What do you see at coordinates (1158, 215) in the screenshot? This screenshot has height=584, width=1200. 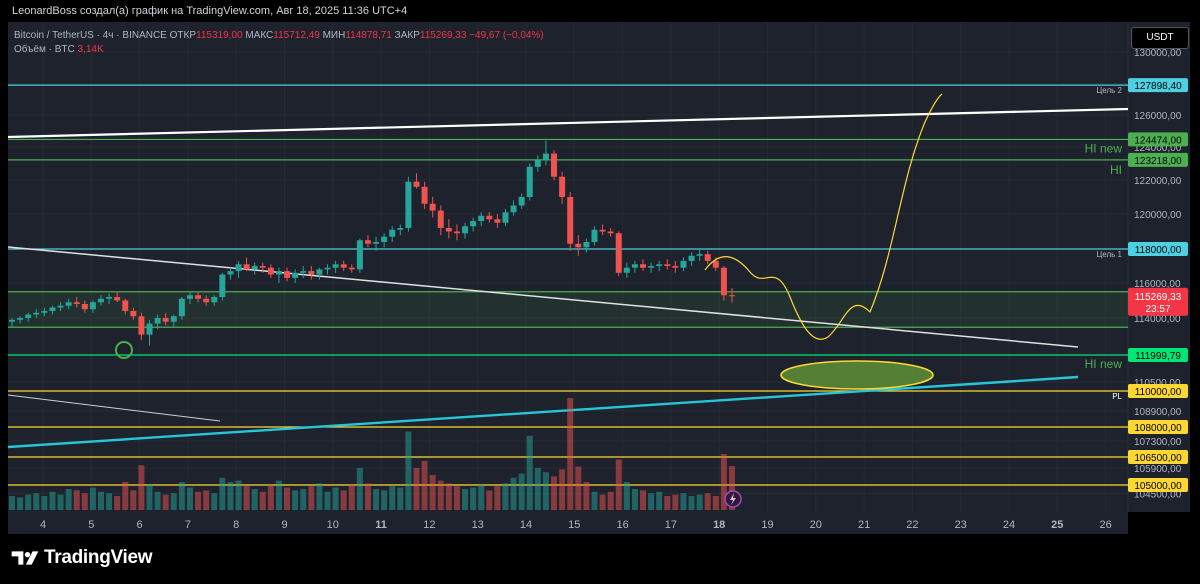 I see `price-axis-label: 120000,00` at bounding box center [1158, 215].